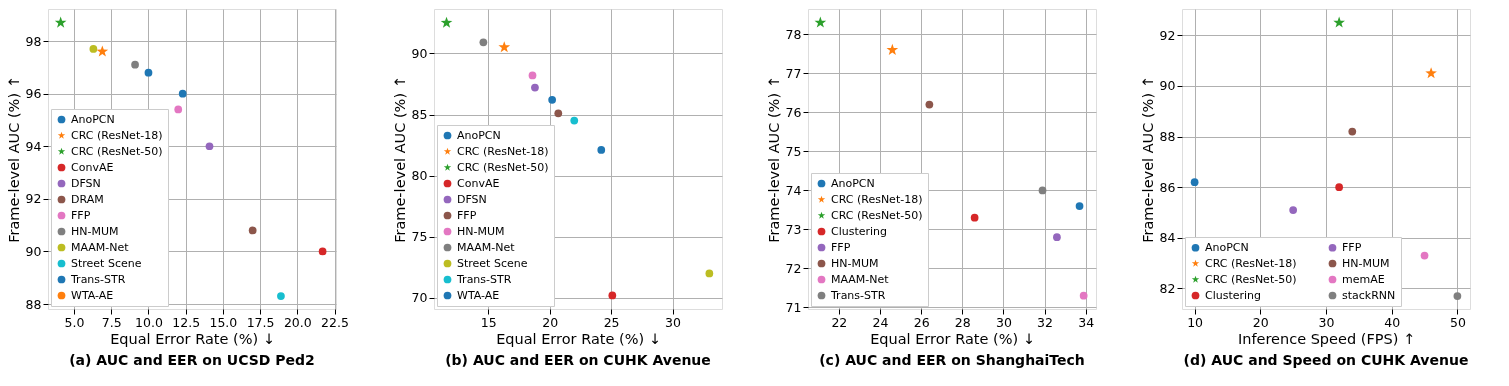 The height and width of the screenshot is (386, 1509). What do you see at coordinates (1086, 322) in the screenshot?
I see `x-tick-label: 34` at bounding box center [1086, 322].